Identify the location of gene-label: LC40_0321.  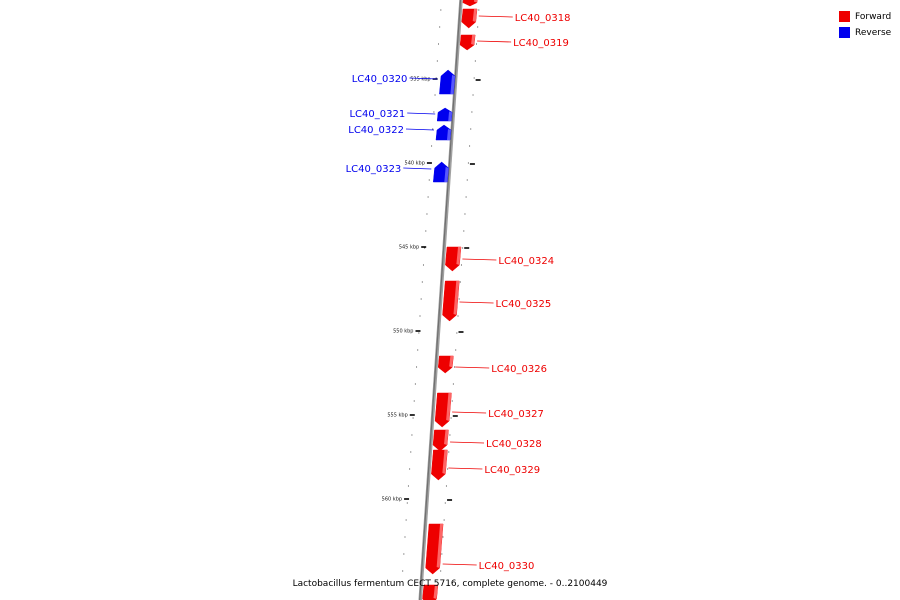
(377, 114).